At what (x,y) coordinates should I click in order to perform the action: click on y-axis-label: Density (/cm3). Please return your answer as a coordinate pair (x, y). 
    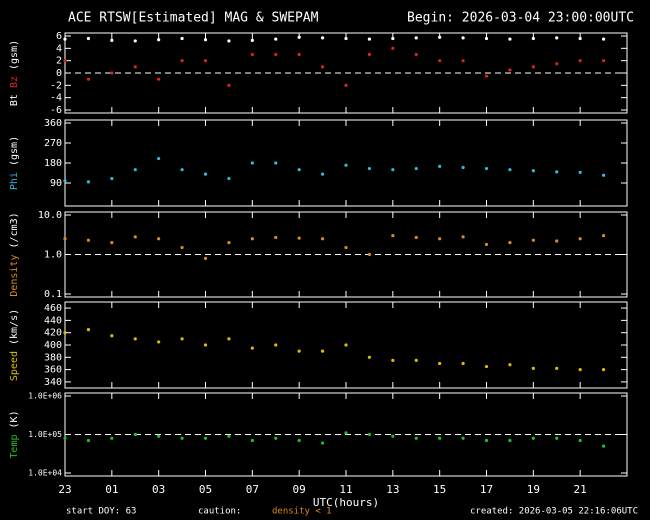
    Looking at the image, I should click on (14, 254).